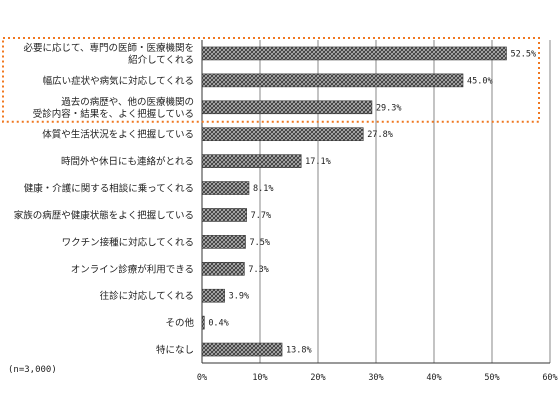  I want to click on category-label-line: その他, so click(179, 323).